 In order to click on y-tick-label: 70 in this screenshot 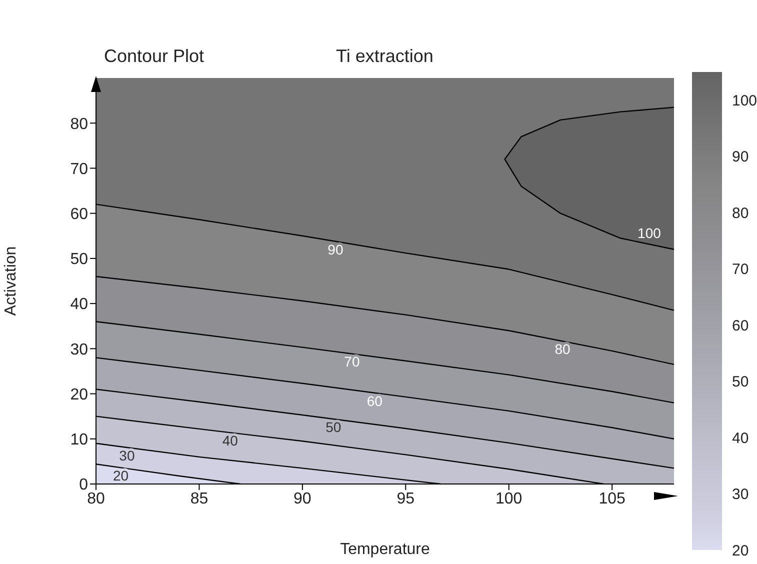, I will do `click(79, 169)`.